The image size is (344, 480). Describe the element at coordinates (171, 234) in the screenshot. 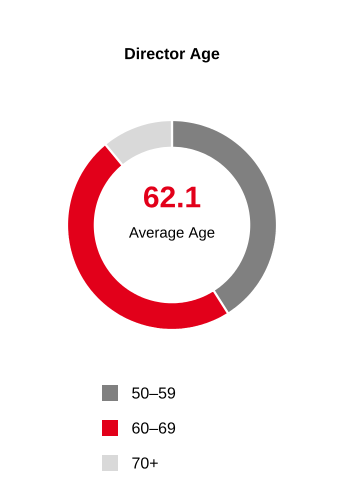

I see `text: Average Age` at that location.